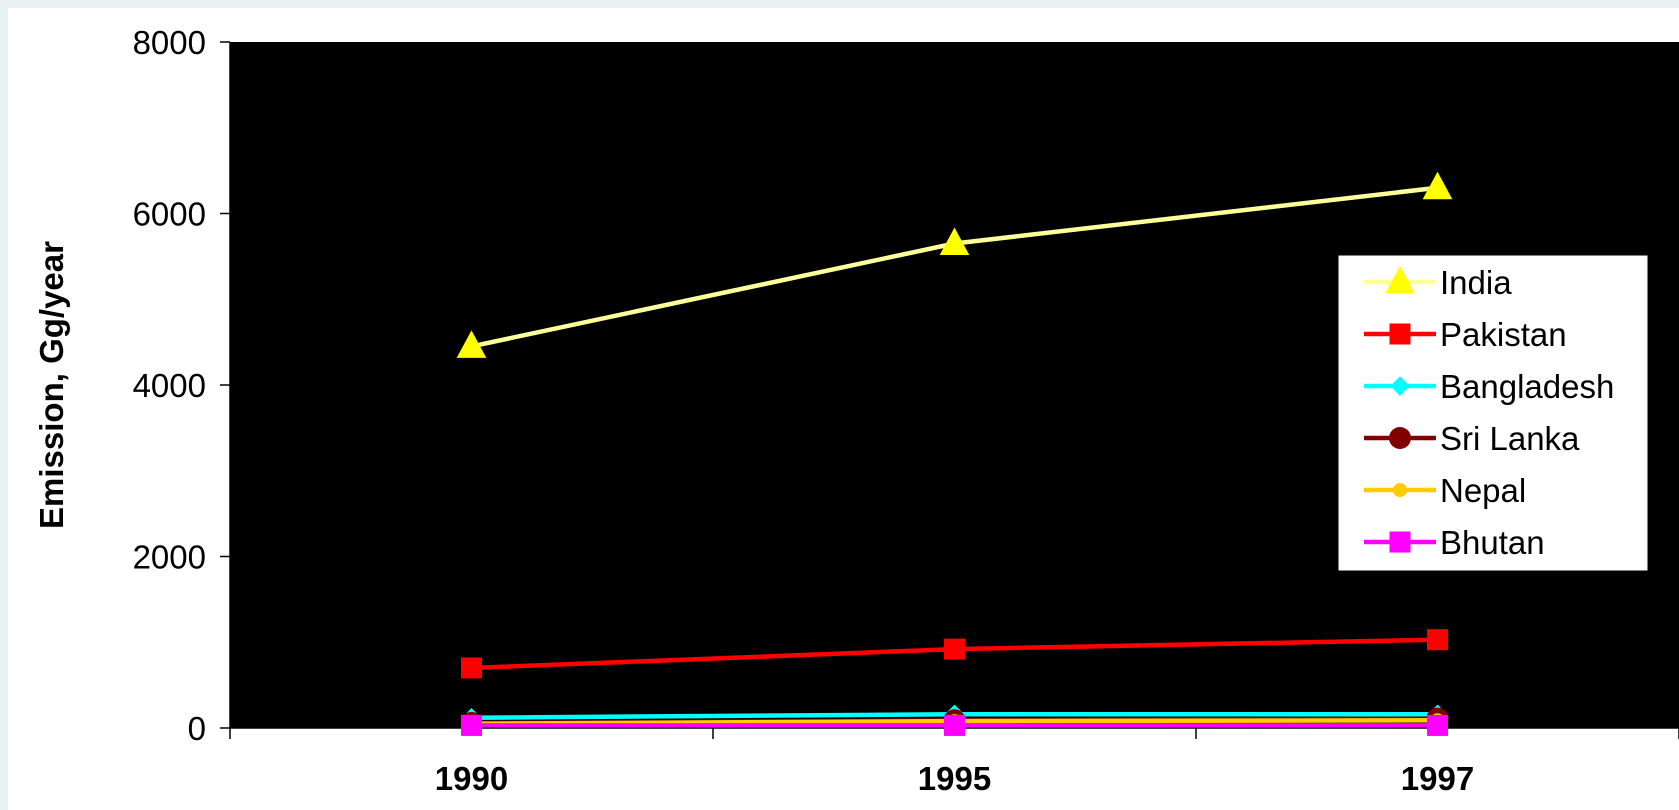 The height and width of the screenshot is (810, 1679). I want to click on legend-label-india: India, so click(1476, 282).